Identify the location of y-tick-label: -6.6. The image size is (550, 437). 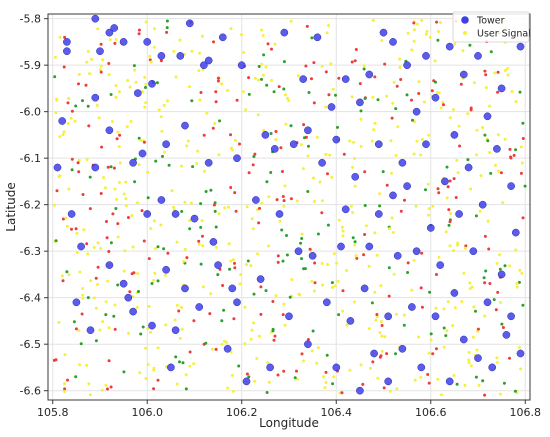
(30, 391).